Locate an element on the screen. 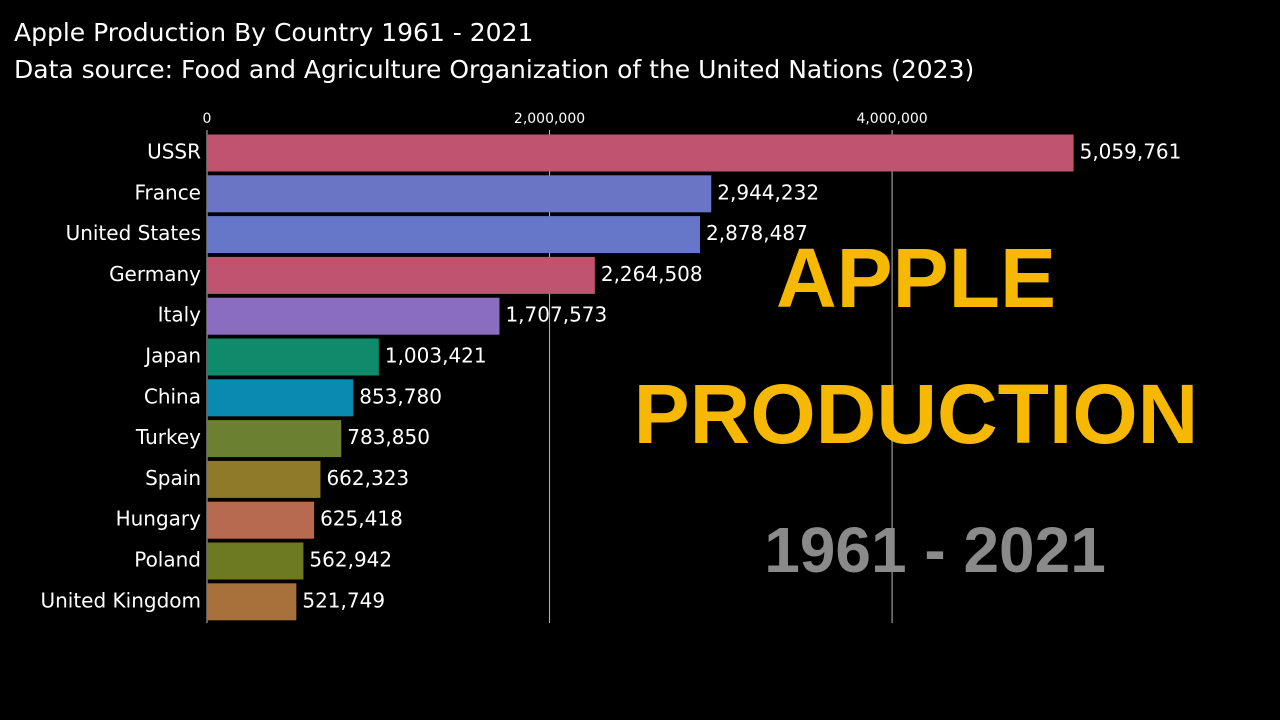 The height and width of the screenshot is (720, 1280). value-label: 625,418 is located at coordinates (361, 519).